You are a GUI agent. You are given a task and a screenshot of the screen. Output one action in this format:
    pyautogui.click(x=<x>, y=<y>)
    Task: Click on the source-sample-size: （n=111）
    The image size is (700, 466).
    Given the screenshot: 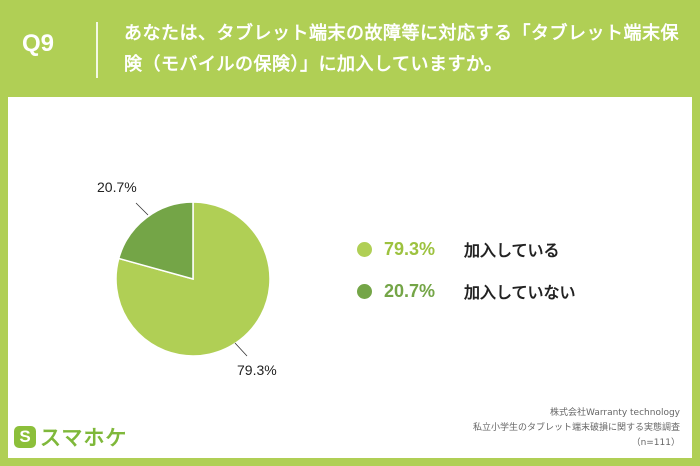 What is the action you would take?
    pyautogui.click(x=655, y=443)
    